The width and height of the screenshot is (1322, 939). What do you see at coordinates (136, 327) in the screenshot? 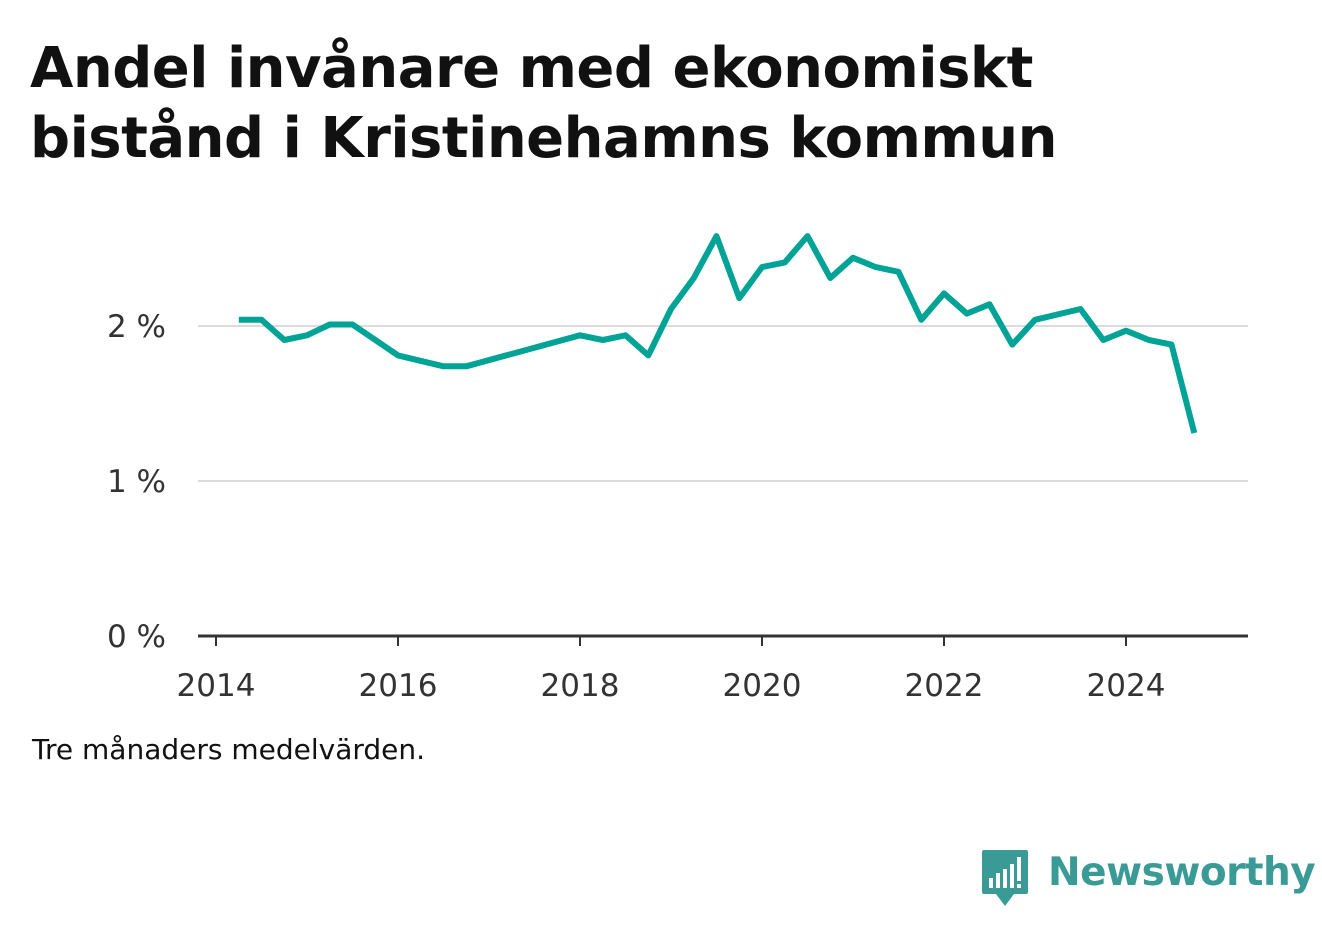
I see `y-tick-label: 2 %` at bounding box center [136, 327].